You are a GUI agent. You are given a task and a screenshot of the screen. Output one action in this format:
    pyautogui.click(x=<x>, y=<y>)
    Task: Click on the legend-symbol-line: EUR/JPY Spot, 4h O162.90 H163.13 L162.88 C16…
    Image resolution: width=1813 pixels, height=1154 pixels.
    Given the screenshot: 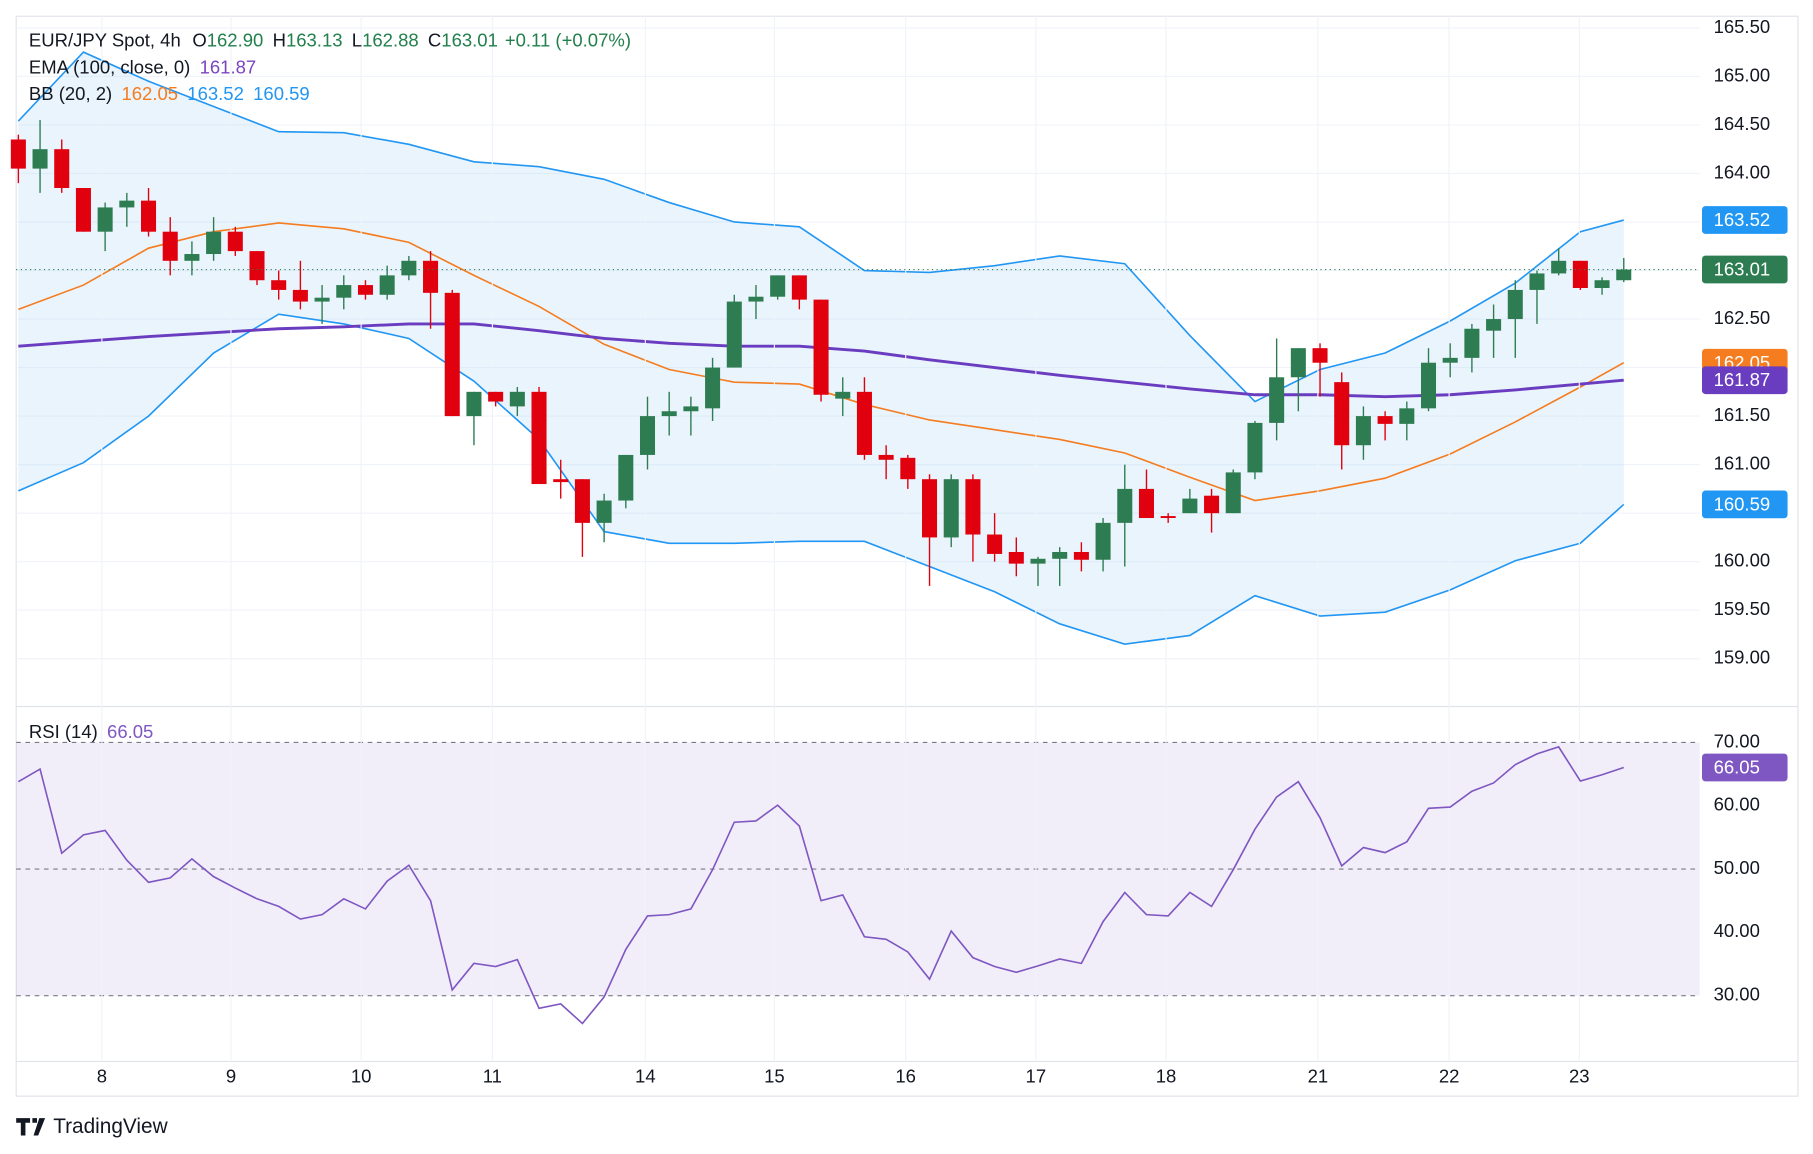 What is the action you would take?
    pyautogui.click(x=330, y=40)
    